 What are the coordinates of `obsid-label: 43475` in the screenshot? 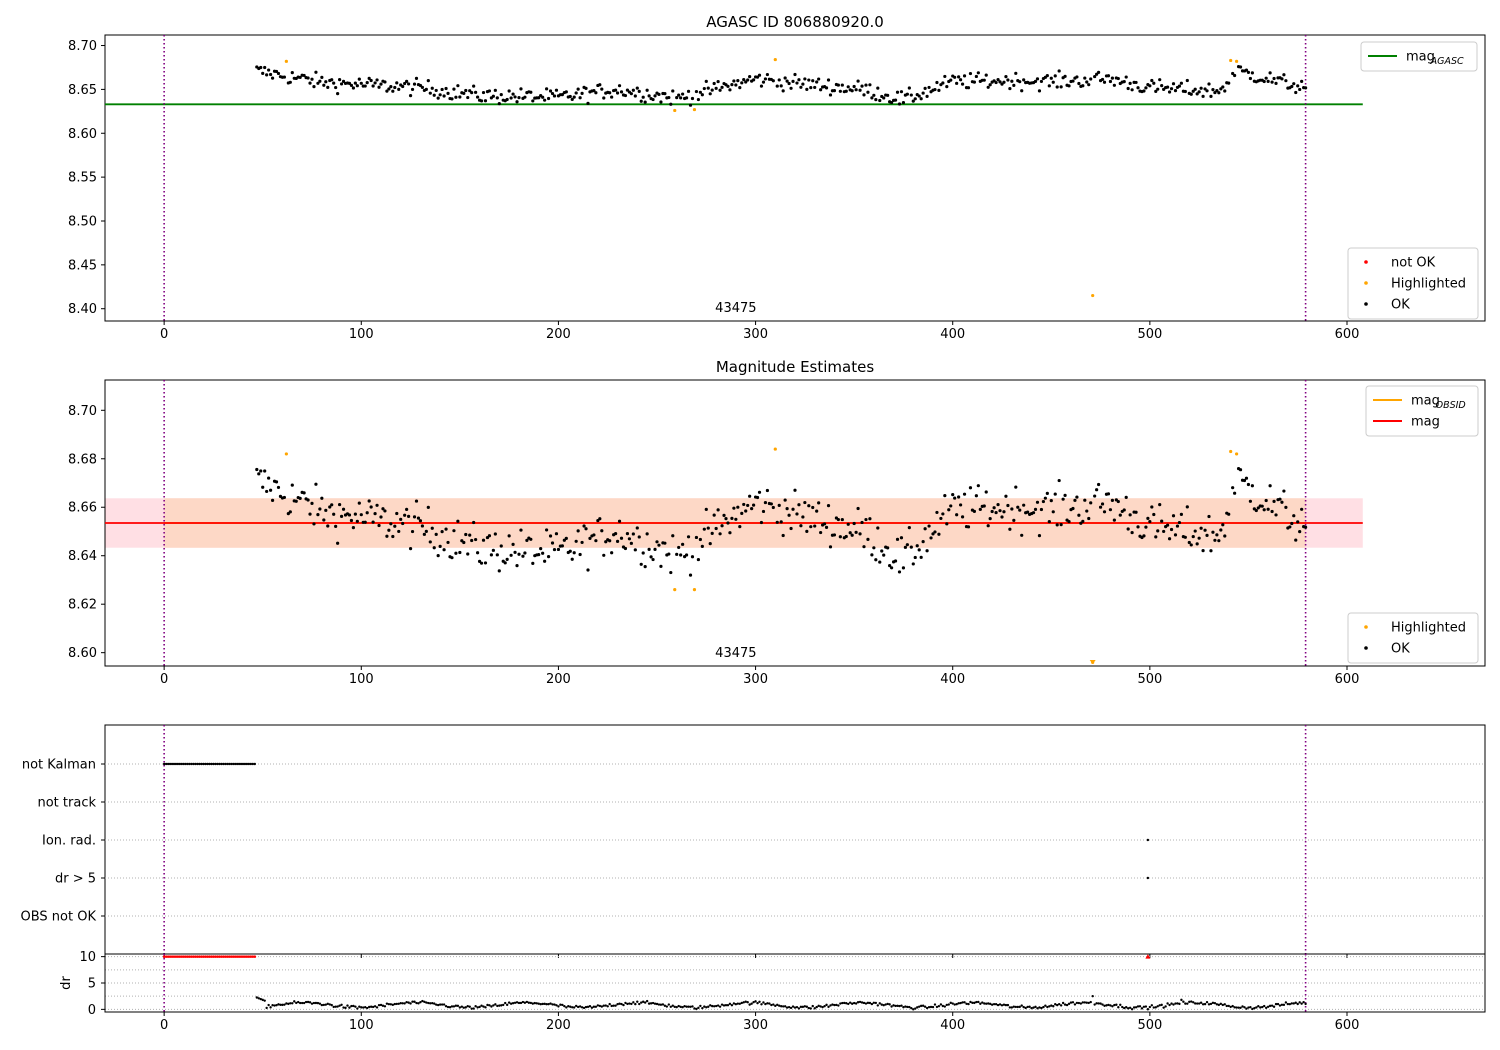 It's located at (735, 653).